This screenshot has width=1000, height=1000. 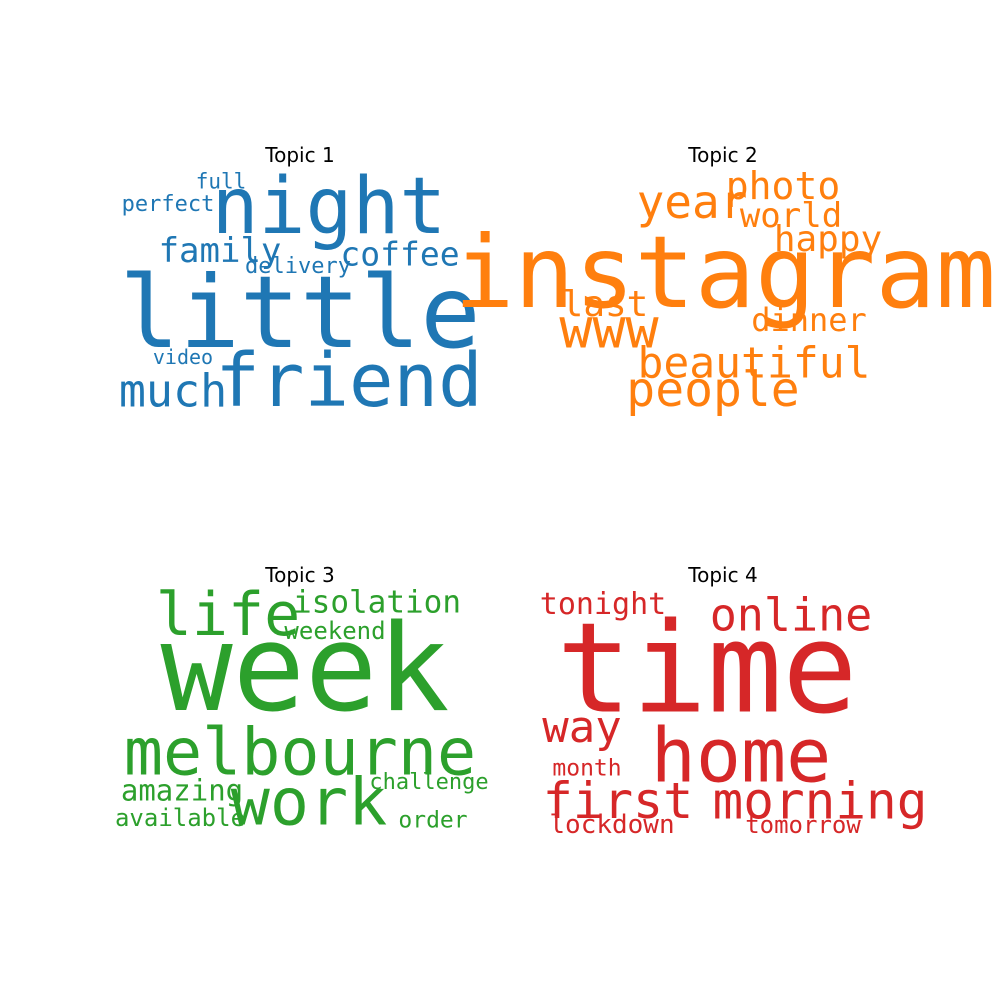 What do you see at coordinates (298, 266) in the screenshot?
I see `word-delivery: delivery` at bounding box center [298, 266].